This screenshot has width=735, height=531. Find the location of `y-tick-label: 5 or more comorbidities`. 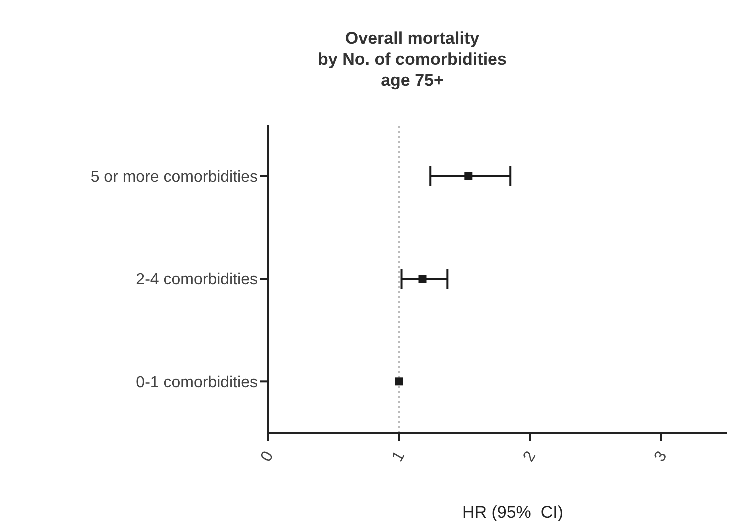

y-tick-label: 5 or more comorbidities is located at coordinates (174, 177).